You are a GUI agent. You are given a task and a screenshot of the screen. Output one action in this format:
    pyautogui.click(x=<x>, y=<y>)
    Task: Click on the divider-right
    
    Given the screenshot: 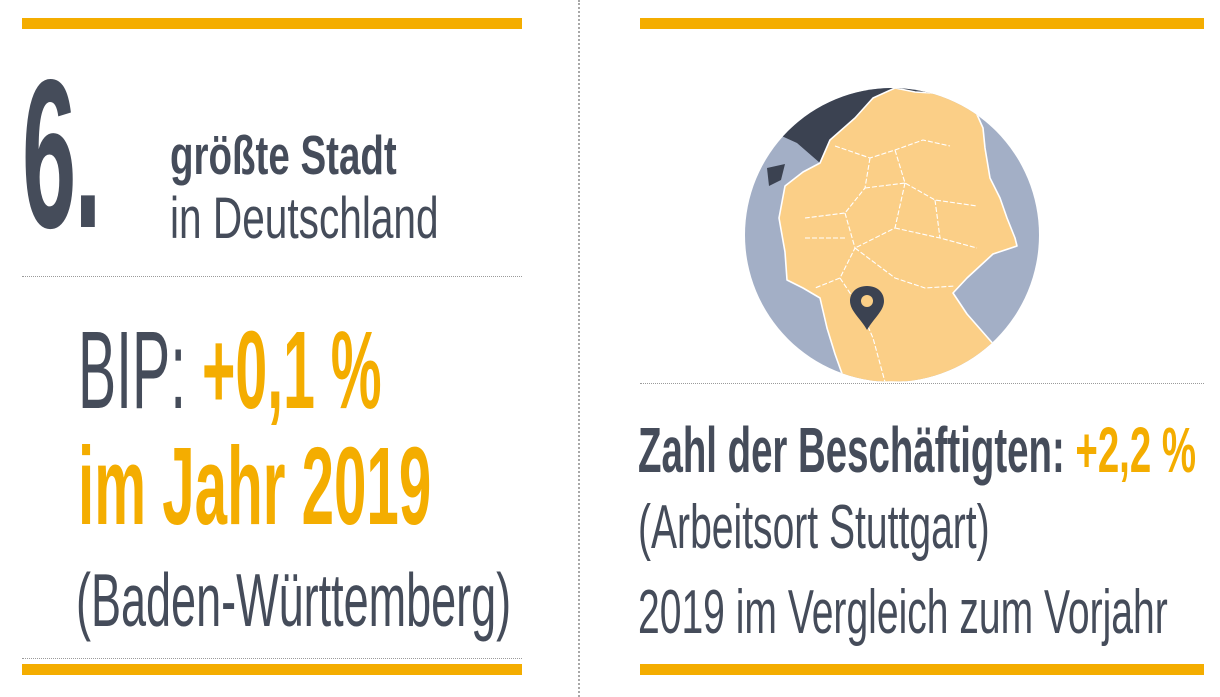 What is the action you would take?
    pyautogui.click(x=922, y=383)
    